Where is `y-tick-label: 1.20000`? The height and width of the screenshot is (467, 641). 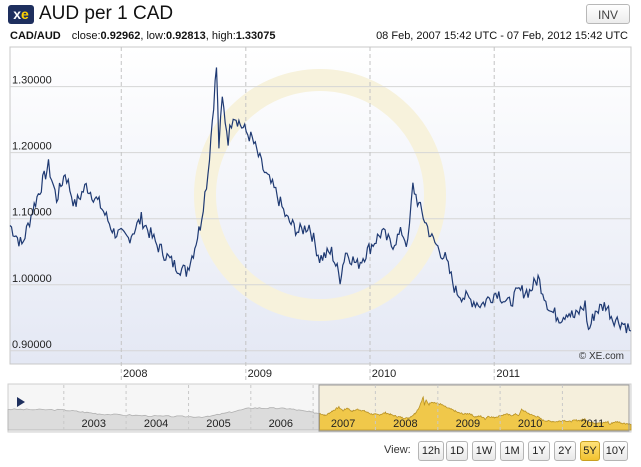
y-tick-label: 1.20000 is located at coordinates (32, 147).